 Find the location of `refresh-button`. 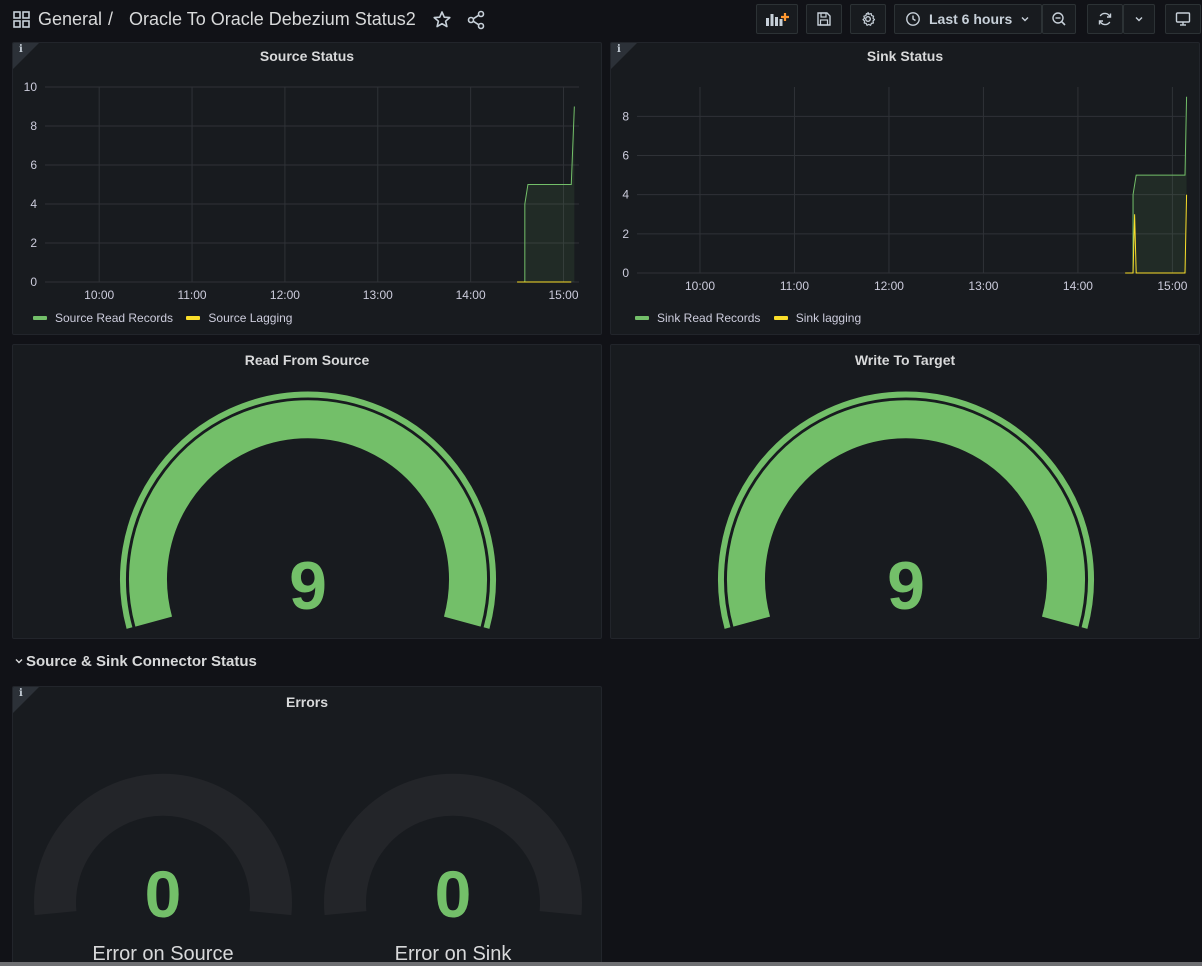

refresh-button is located at coordinates (1105, 19).